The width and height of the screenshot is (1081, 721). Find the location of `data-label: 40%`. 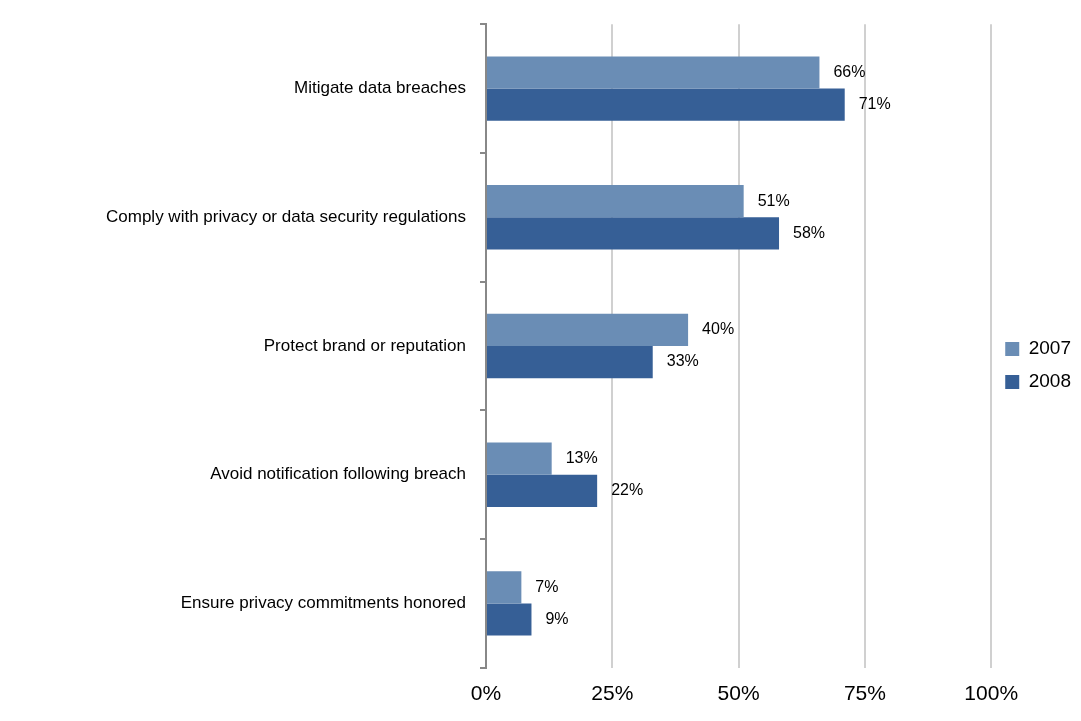

data-label: 40% is located at coordinates (718, 329).